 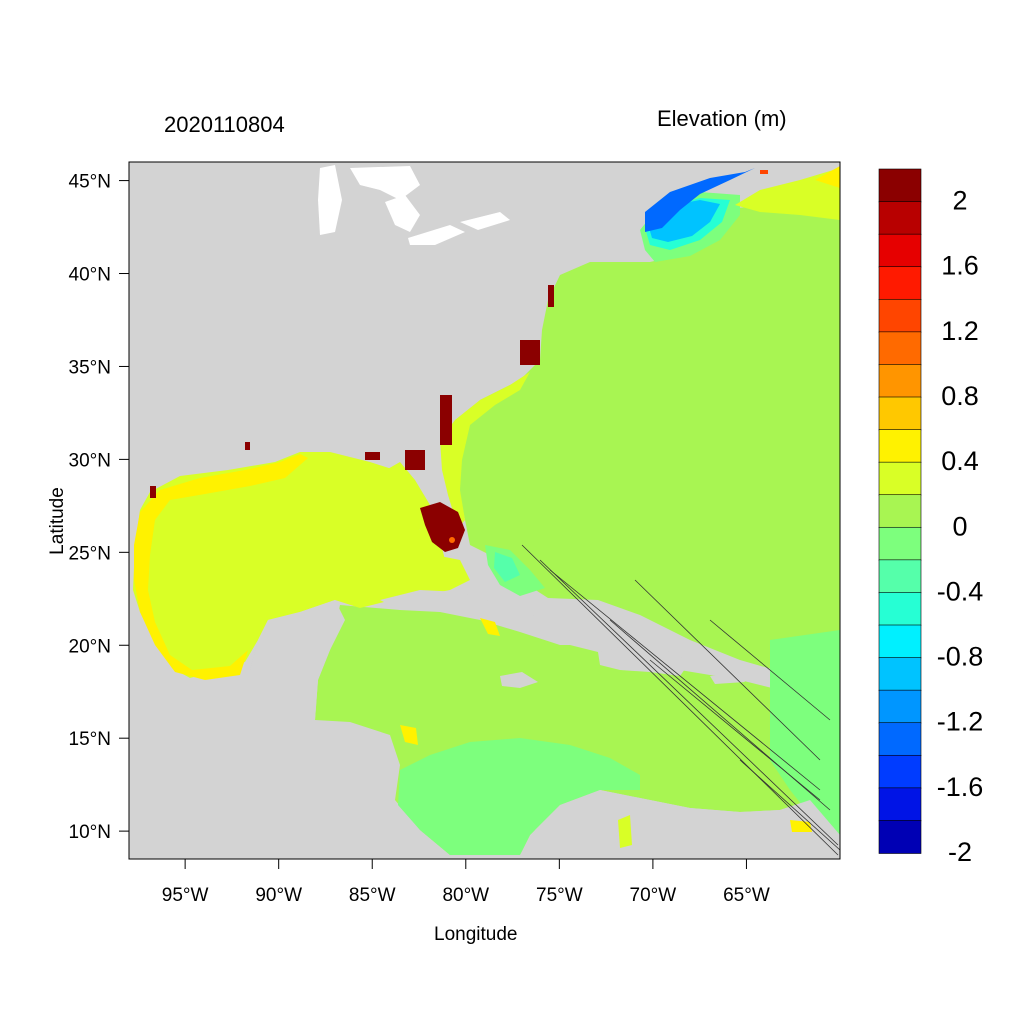 I want to click on eastern-caribbean-lowered, so click(x=805, y=732).